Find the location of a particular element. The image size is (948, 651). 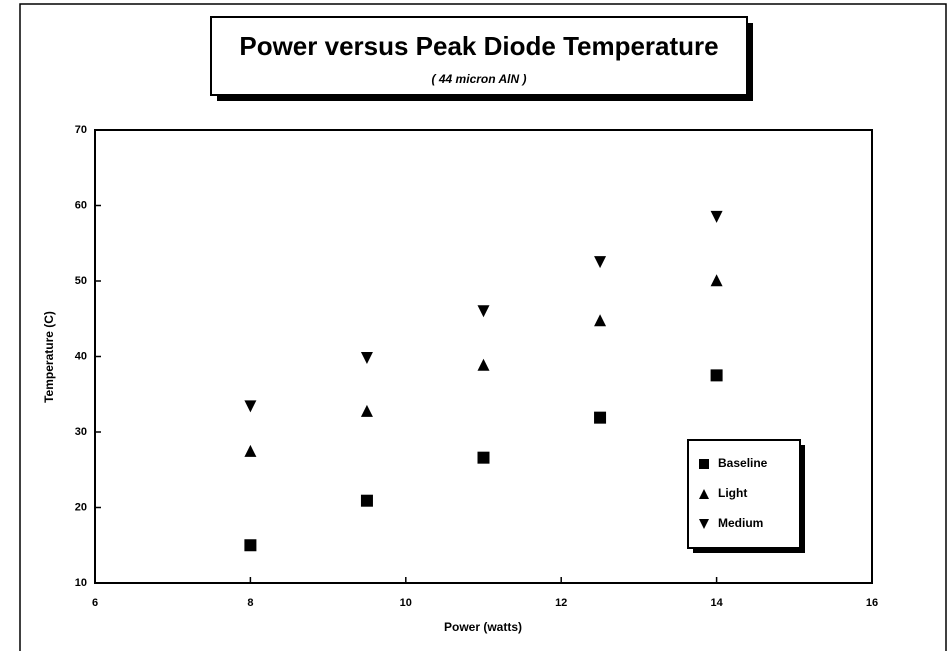

legend-label: Light is located at coordinates (732, 493).